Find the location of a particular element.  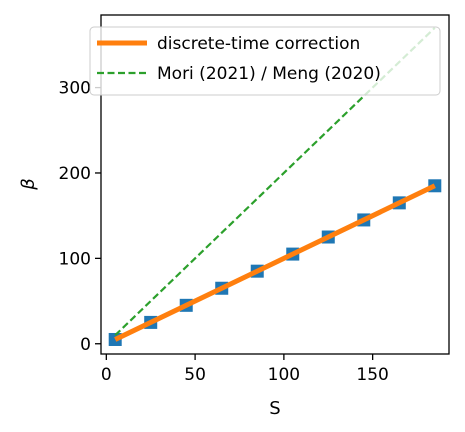

x-tick-label: 150 is located at coordinates (372, 375).